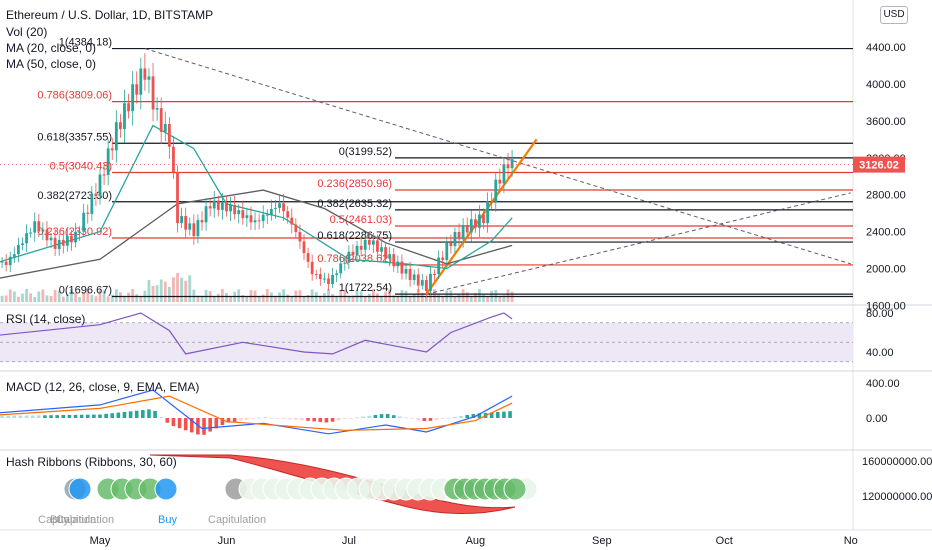  I want to click on macd-pane-label: MACD (12, 26, close, 9, EMA, EMA), so click(103, 387).